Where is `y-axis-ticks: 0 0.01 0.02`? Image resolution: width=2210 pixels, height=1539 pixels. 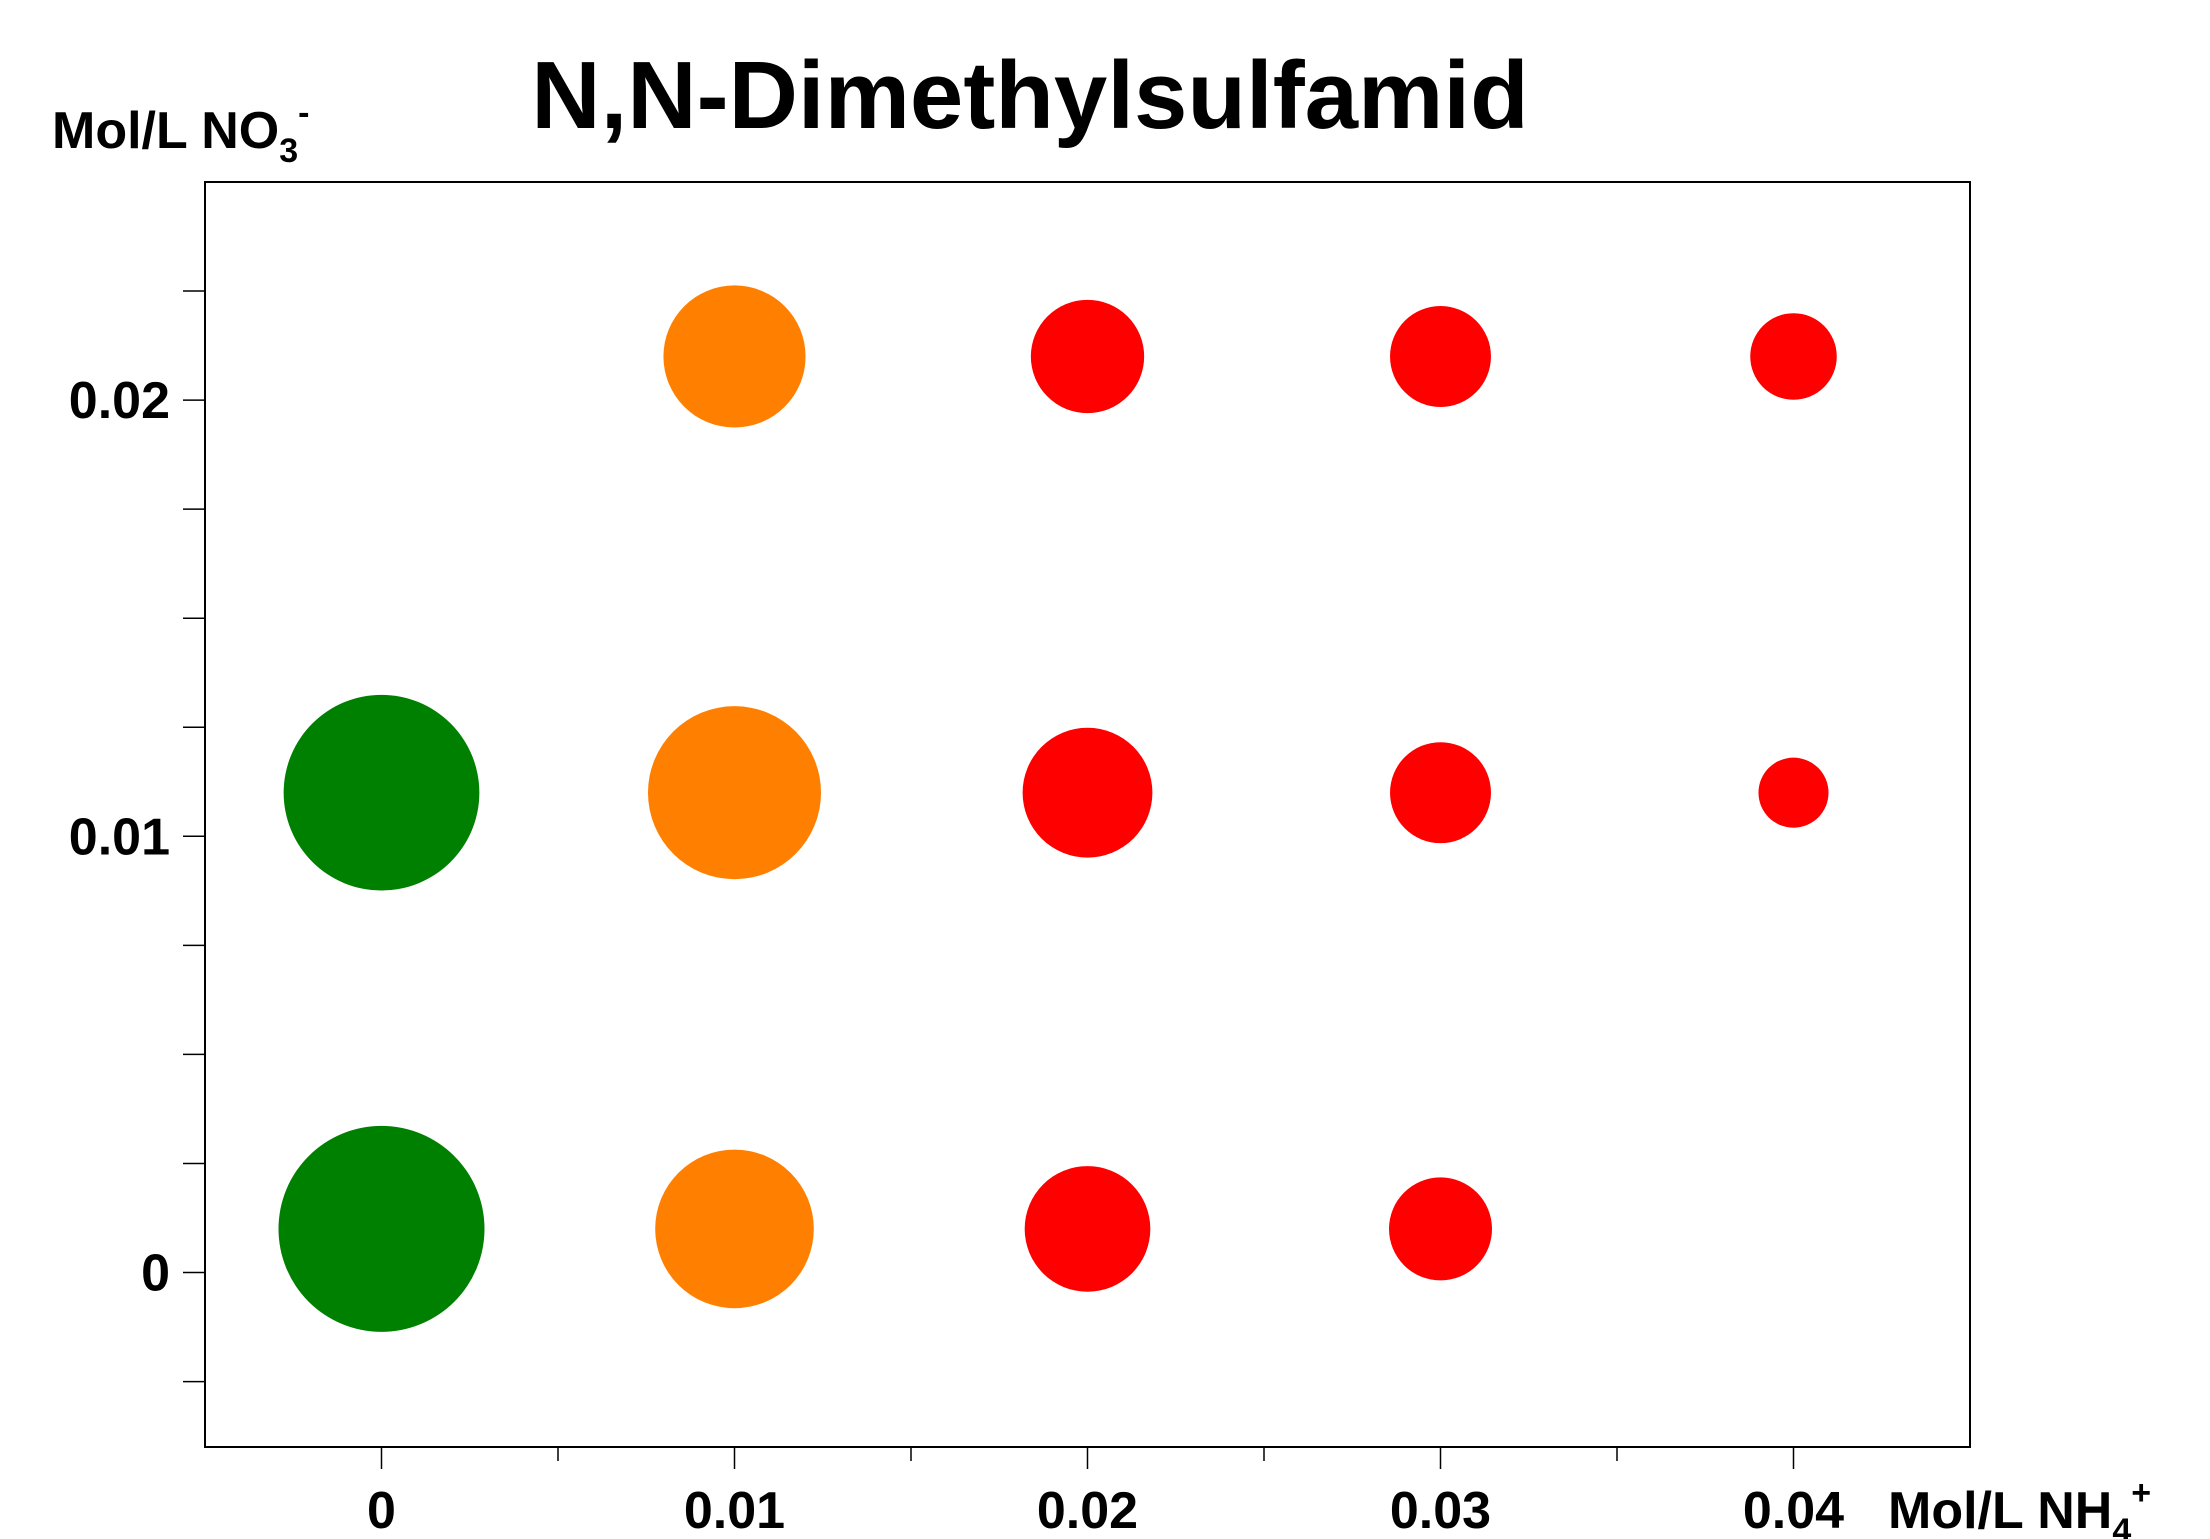 y-axis-ticks: 0 0.01 0.02 is located at coordinates (137, 836).